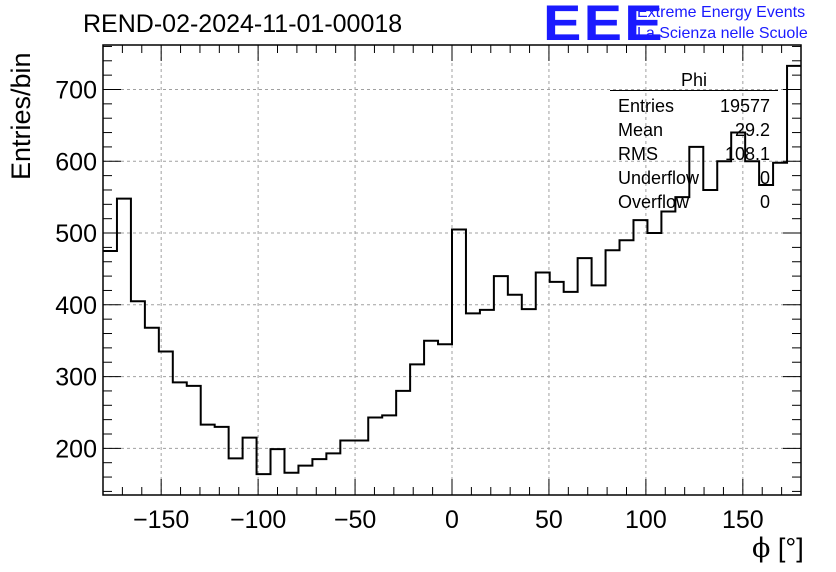  I want to click on x-tick-label: 0, so click(452, 520).